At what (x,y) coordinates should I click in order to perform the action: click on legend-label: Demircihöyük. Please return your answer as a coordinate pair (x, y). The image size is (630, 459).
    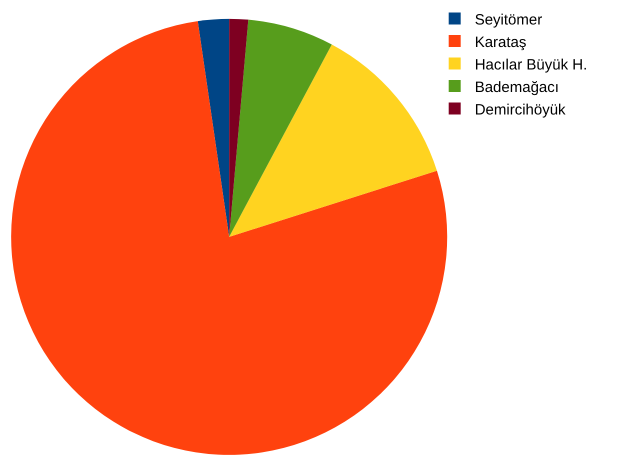
    Looking at the image, I should click on (520, 109).